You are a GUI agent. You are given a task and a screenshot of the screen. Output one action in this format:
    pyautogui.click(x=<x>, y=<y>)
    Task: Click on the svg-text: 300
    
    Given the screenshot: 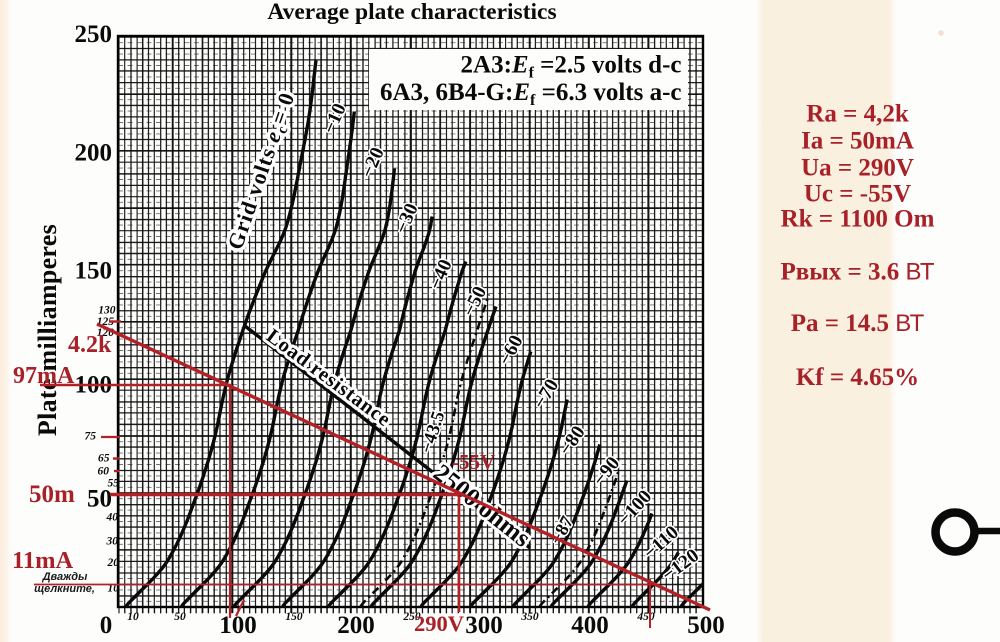 What is the action you would take?
    pyautogui.click(x=484, y=625)
    